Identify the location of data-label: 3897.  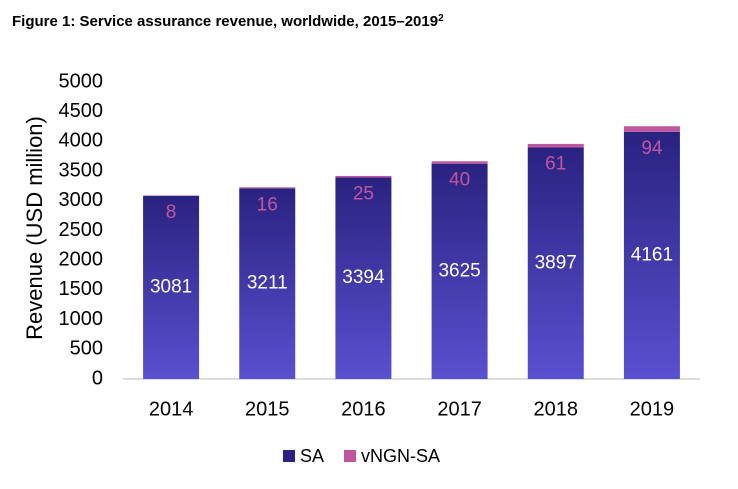
(556, 262).